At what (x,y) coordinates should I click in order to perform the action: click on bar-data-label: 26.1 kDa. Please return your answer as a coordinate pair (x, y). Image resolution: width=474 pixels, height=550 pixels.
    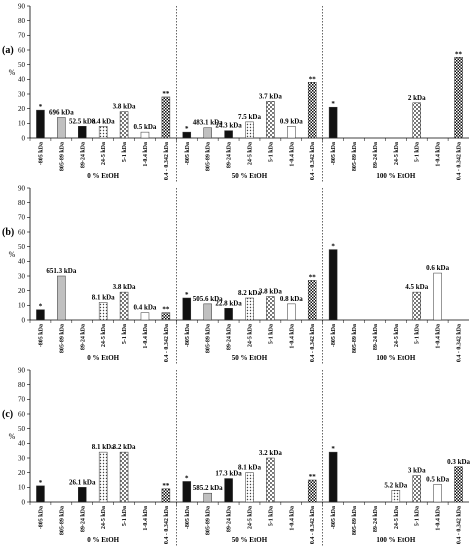
    Looking at the image, I should click on (82, 482).